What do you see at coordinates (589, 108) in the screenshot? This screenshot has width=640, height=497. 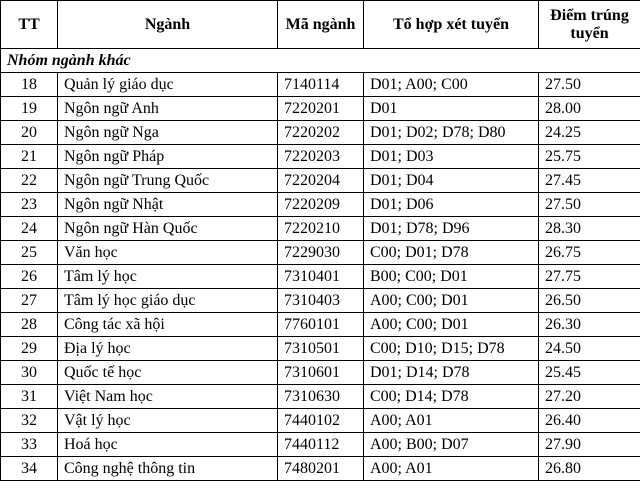 I see `table-cell: 28.00` at bounding box center [589, 108].